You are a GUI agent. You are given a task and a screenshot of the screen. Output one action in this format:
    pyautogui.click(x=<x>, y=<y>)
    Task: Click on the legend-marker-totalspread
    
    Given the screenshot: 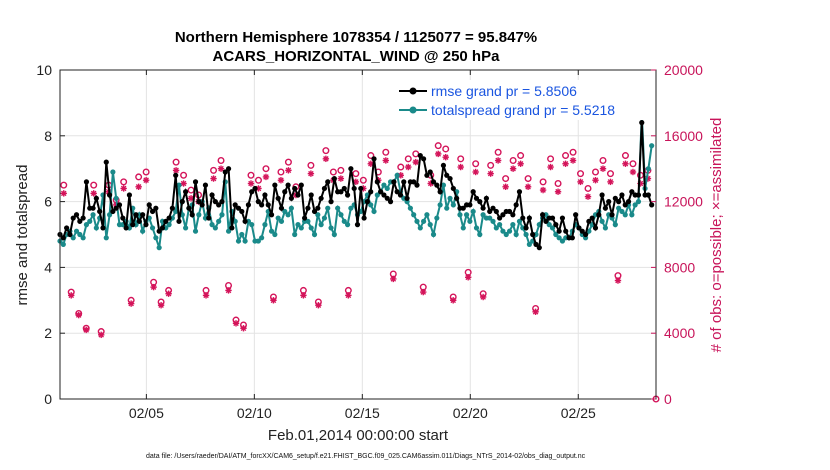 What is the action you would take?
    pyautogui.click(x=413, y=110)
    